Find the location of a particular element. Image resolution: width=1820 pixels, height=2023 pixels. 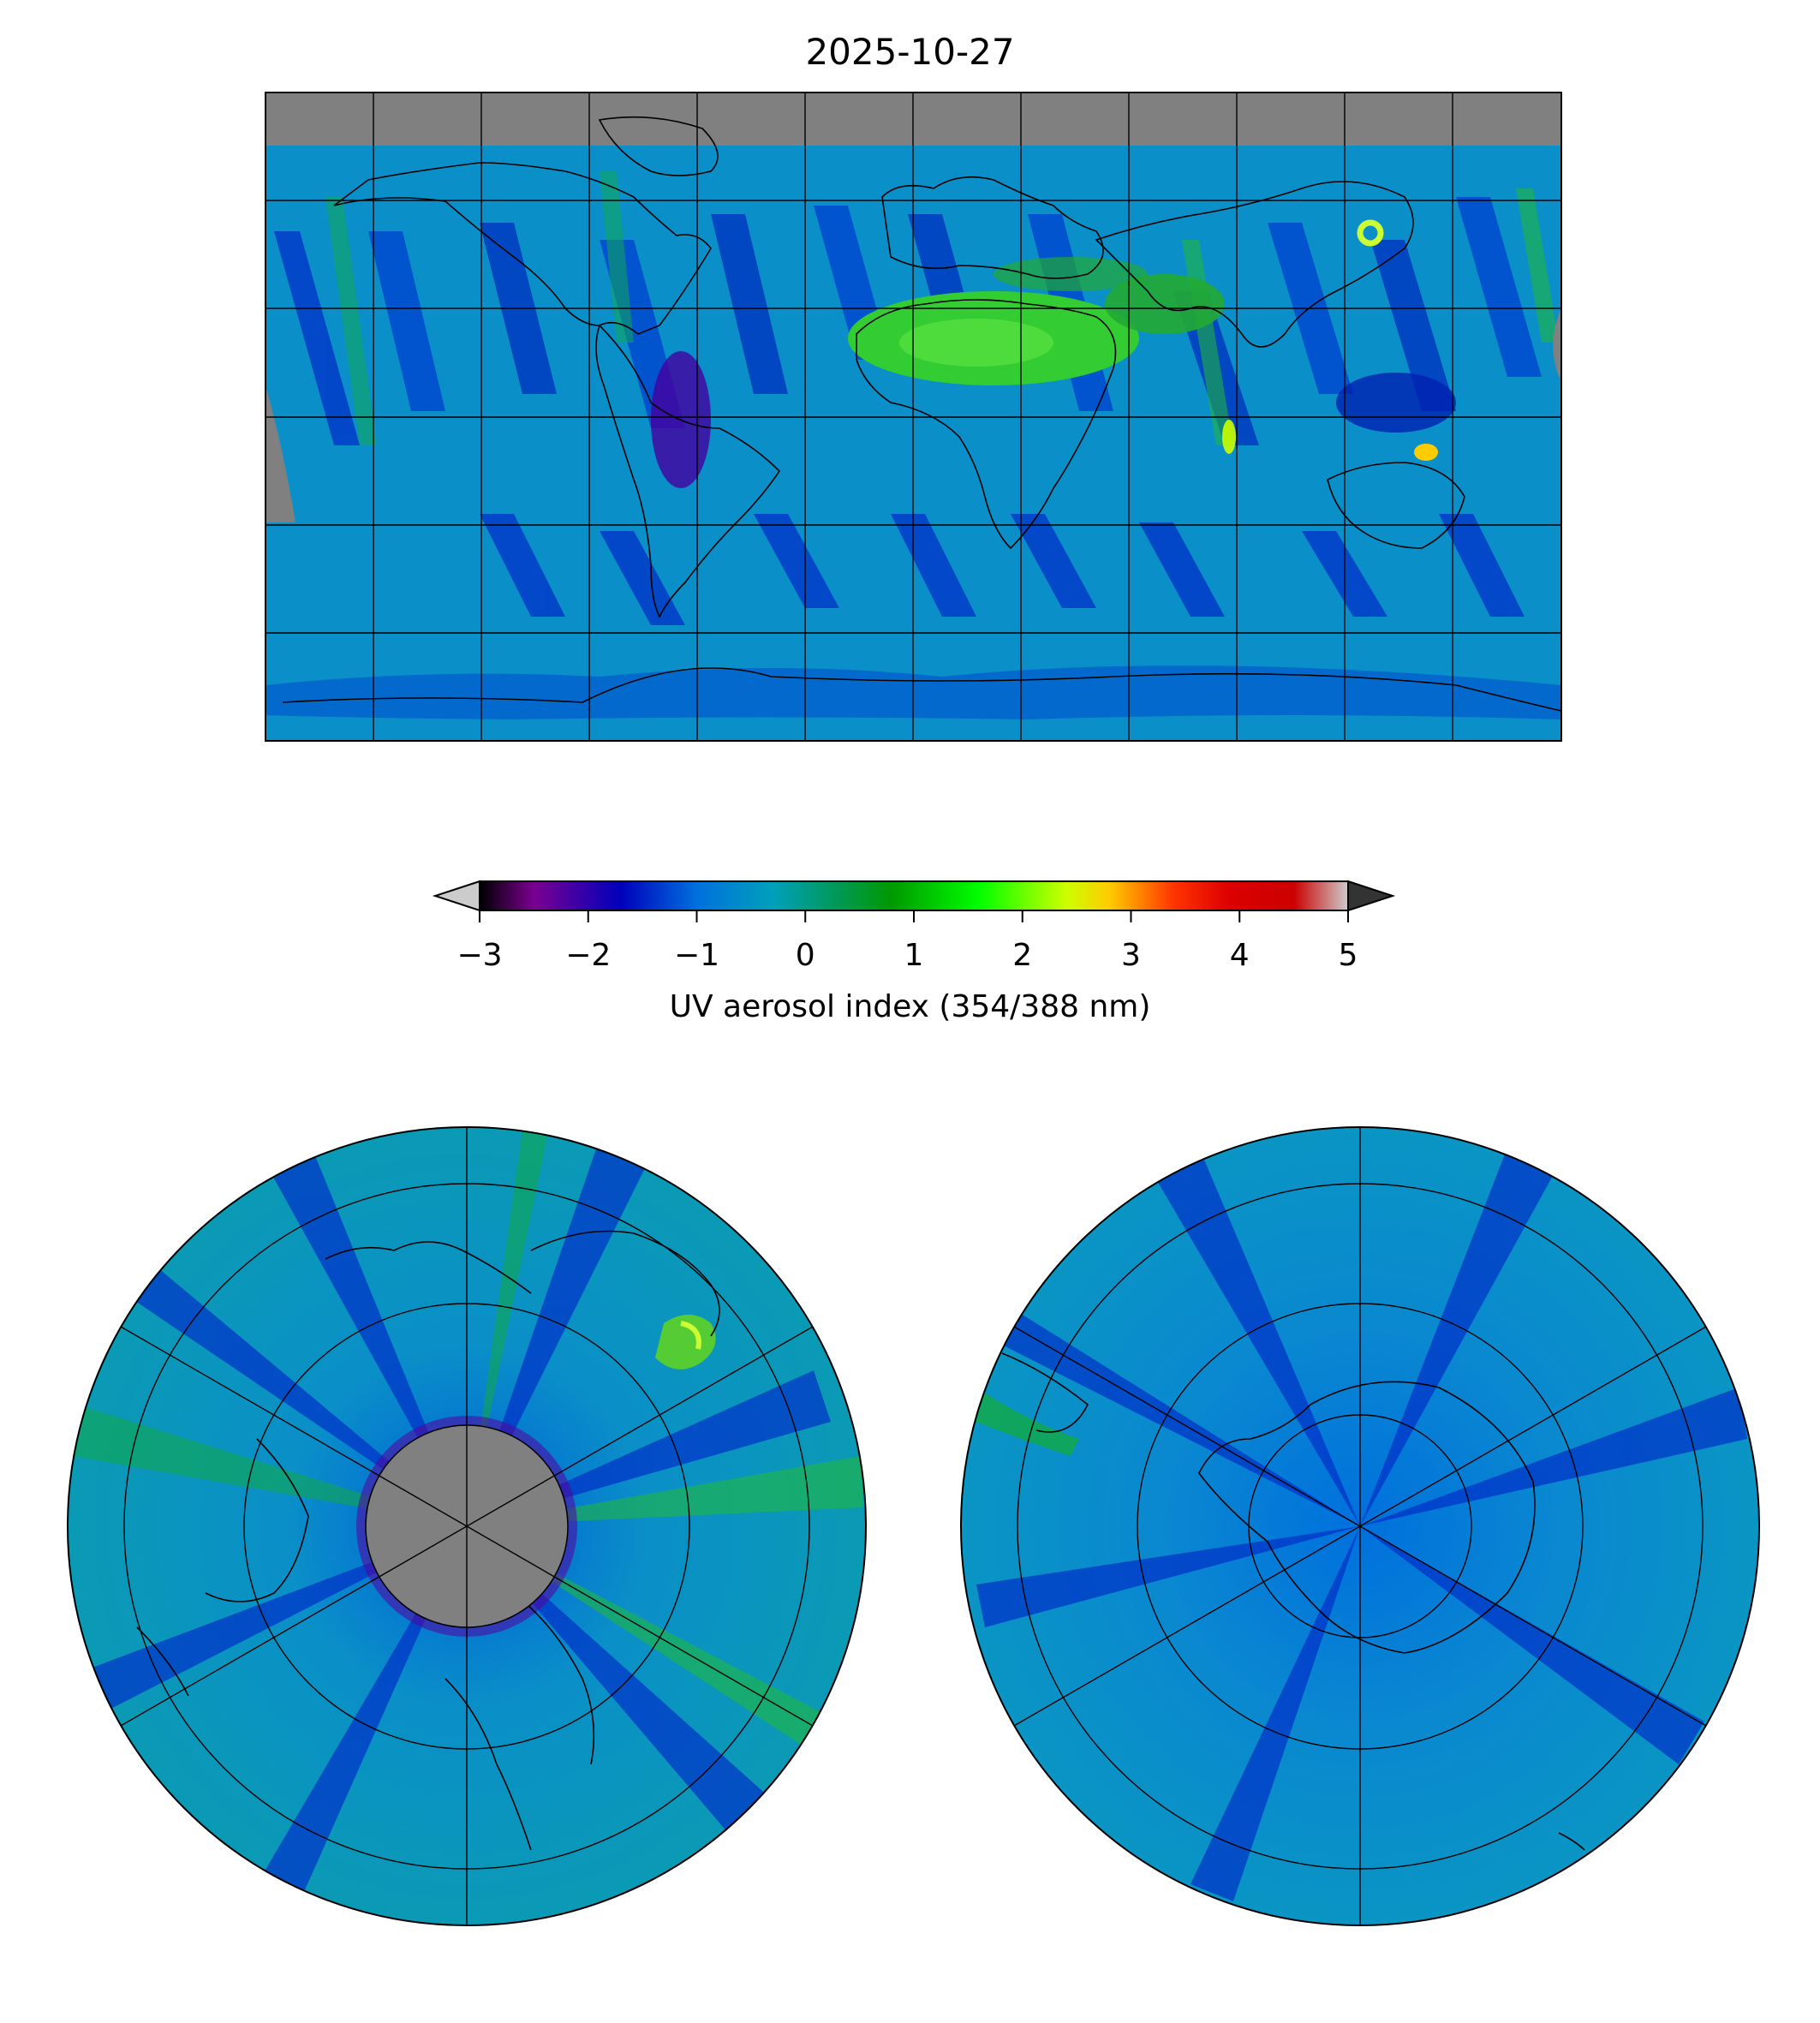

colorbar-tick-label: 0 is located at coordinates (805, 955).